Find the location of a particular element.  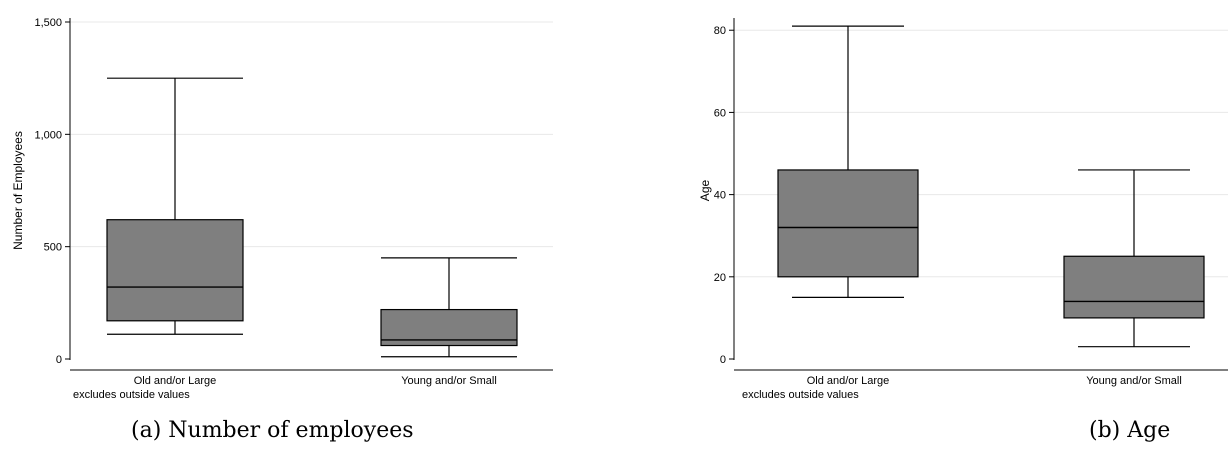

y-tick-label: 1,000 is located at coordinates (48, 135).